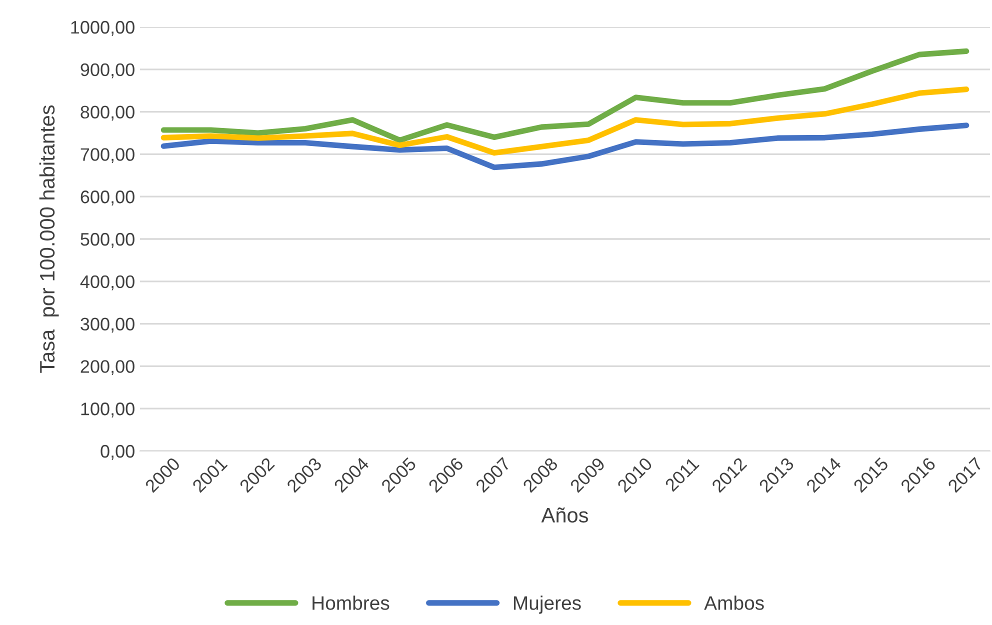 Image resolution: width=992 pixels, height=625 pixels. I want to click on y-tick-label: 900,00, so click(107, 70).